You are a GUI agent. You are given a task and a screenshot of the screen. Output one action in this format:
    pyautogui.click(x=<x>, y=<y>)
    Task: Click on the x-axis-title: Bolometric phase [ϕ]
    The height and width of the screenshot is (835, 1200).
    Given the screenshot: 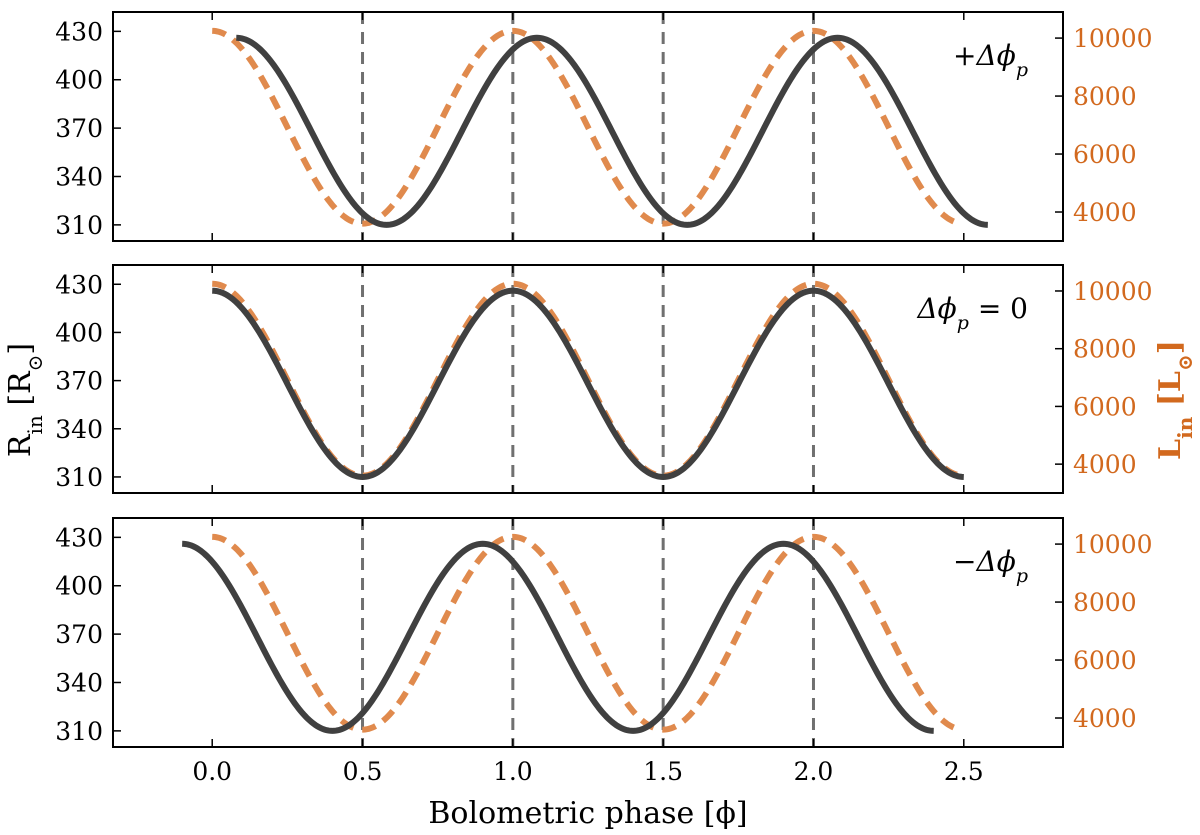 What is the action you would take?
    pyautogui.click(x=587, y=813)
    